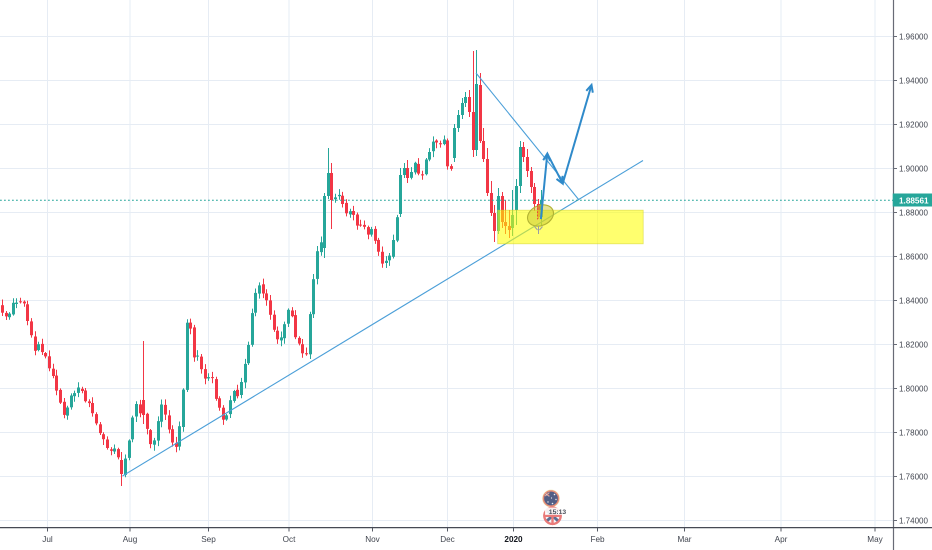  What do you see at coordinates (208, 539) in the screenshot?
I see `svg-text: Sep` at bounding box center [208, 539].